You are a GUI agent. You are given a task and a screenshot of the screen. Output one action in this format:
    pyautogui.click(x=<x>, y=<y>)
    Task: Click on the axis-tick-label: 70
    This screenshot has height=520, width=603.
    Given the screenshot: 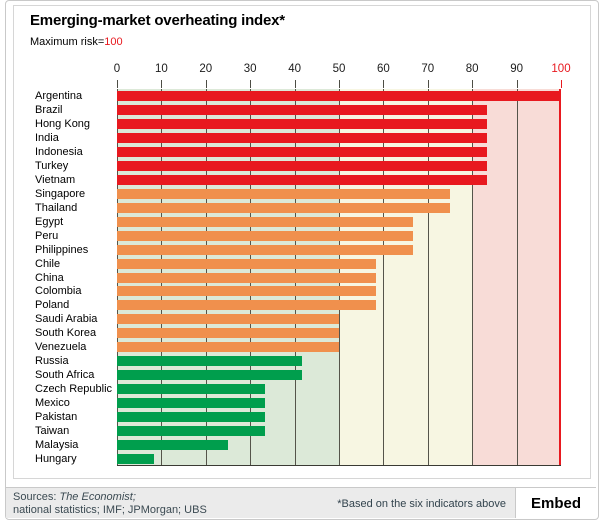 What is the action you would take?
    pyautogui.click(x=428, y=69)
    